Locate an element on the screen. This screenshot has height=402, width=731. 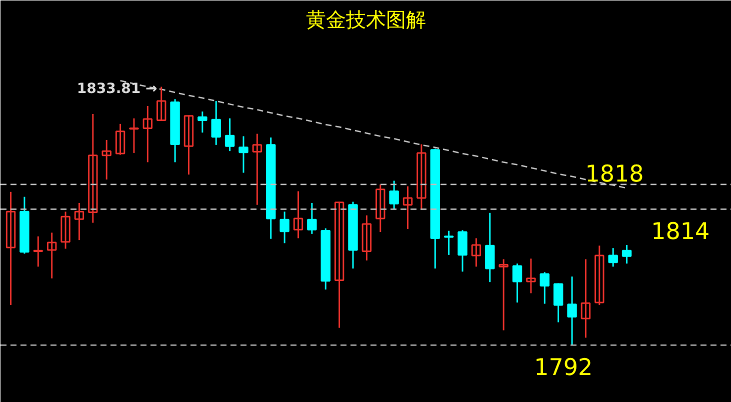
ref-line-label: 1814 is located at coordinates (680, 232).